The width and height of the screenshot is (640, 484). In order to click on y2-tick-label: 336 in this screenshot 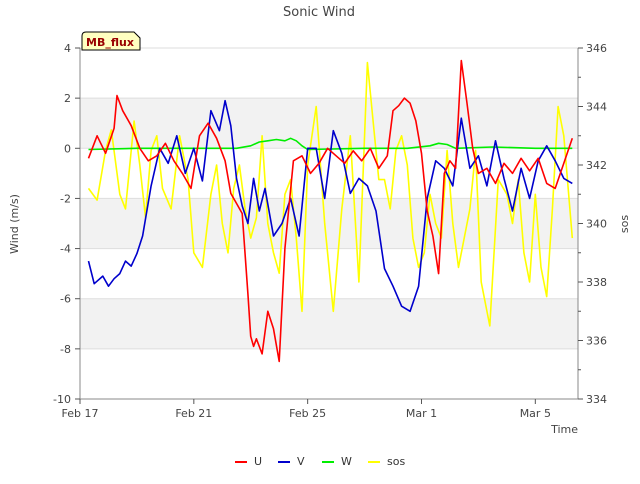, I will do `click(596, 341)`.